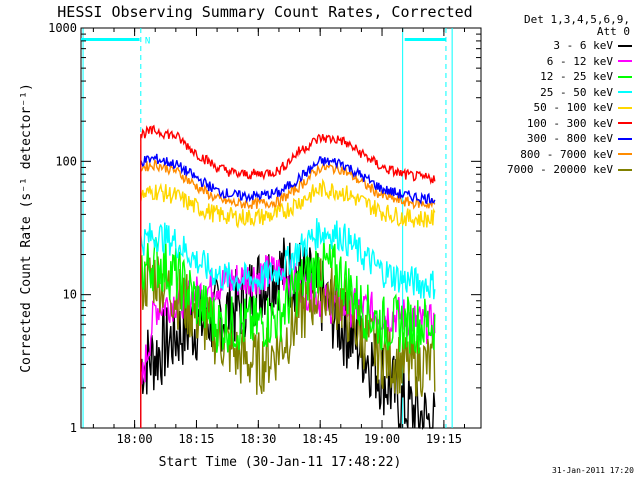 Image resolution: width=640 pixels, height=480 pixels. I want to click on y-axis-label: Corrected Count Rate (s⁻¹ detector⁻¹), so click(26, 228).